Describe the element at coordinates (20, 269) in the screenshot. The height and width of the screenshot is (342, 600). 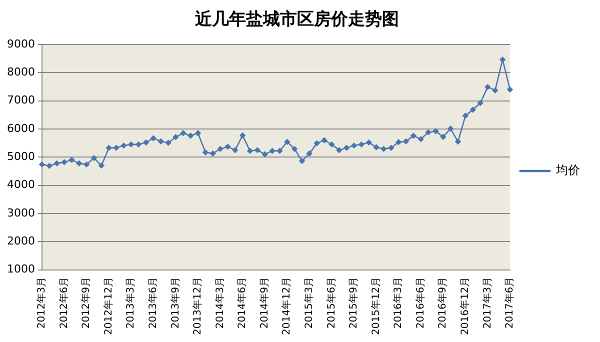
I see `y-tick-label: 1000` at that location.